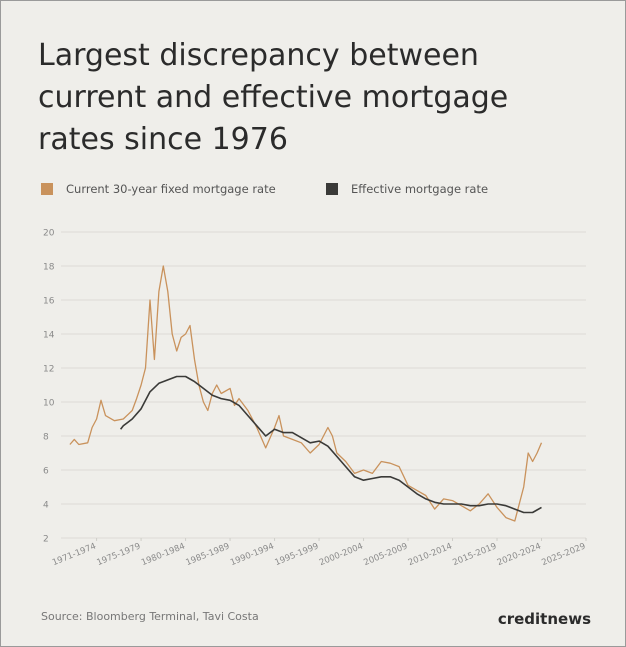 Image resolution: width=626 pixels, height=647 pixels. I want to click on x-tick-label: 1990-1994, so click(252, 555).